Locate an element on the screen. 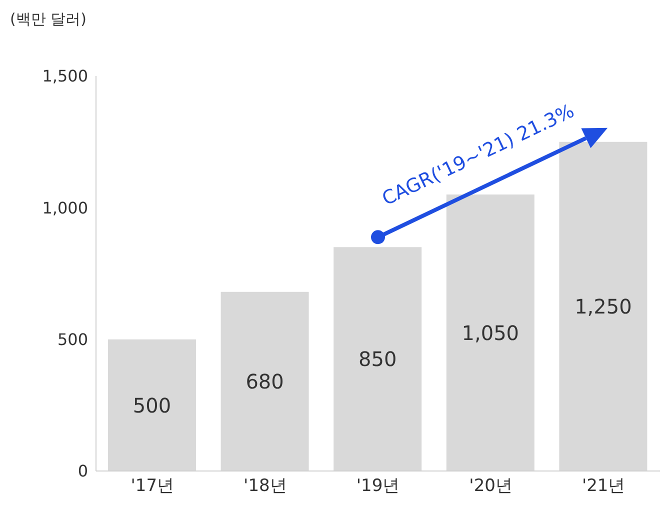  x-tick-label: '21년 is located at coordinates (604, 486).